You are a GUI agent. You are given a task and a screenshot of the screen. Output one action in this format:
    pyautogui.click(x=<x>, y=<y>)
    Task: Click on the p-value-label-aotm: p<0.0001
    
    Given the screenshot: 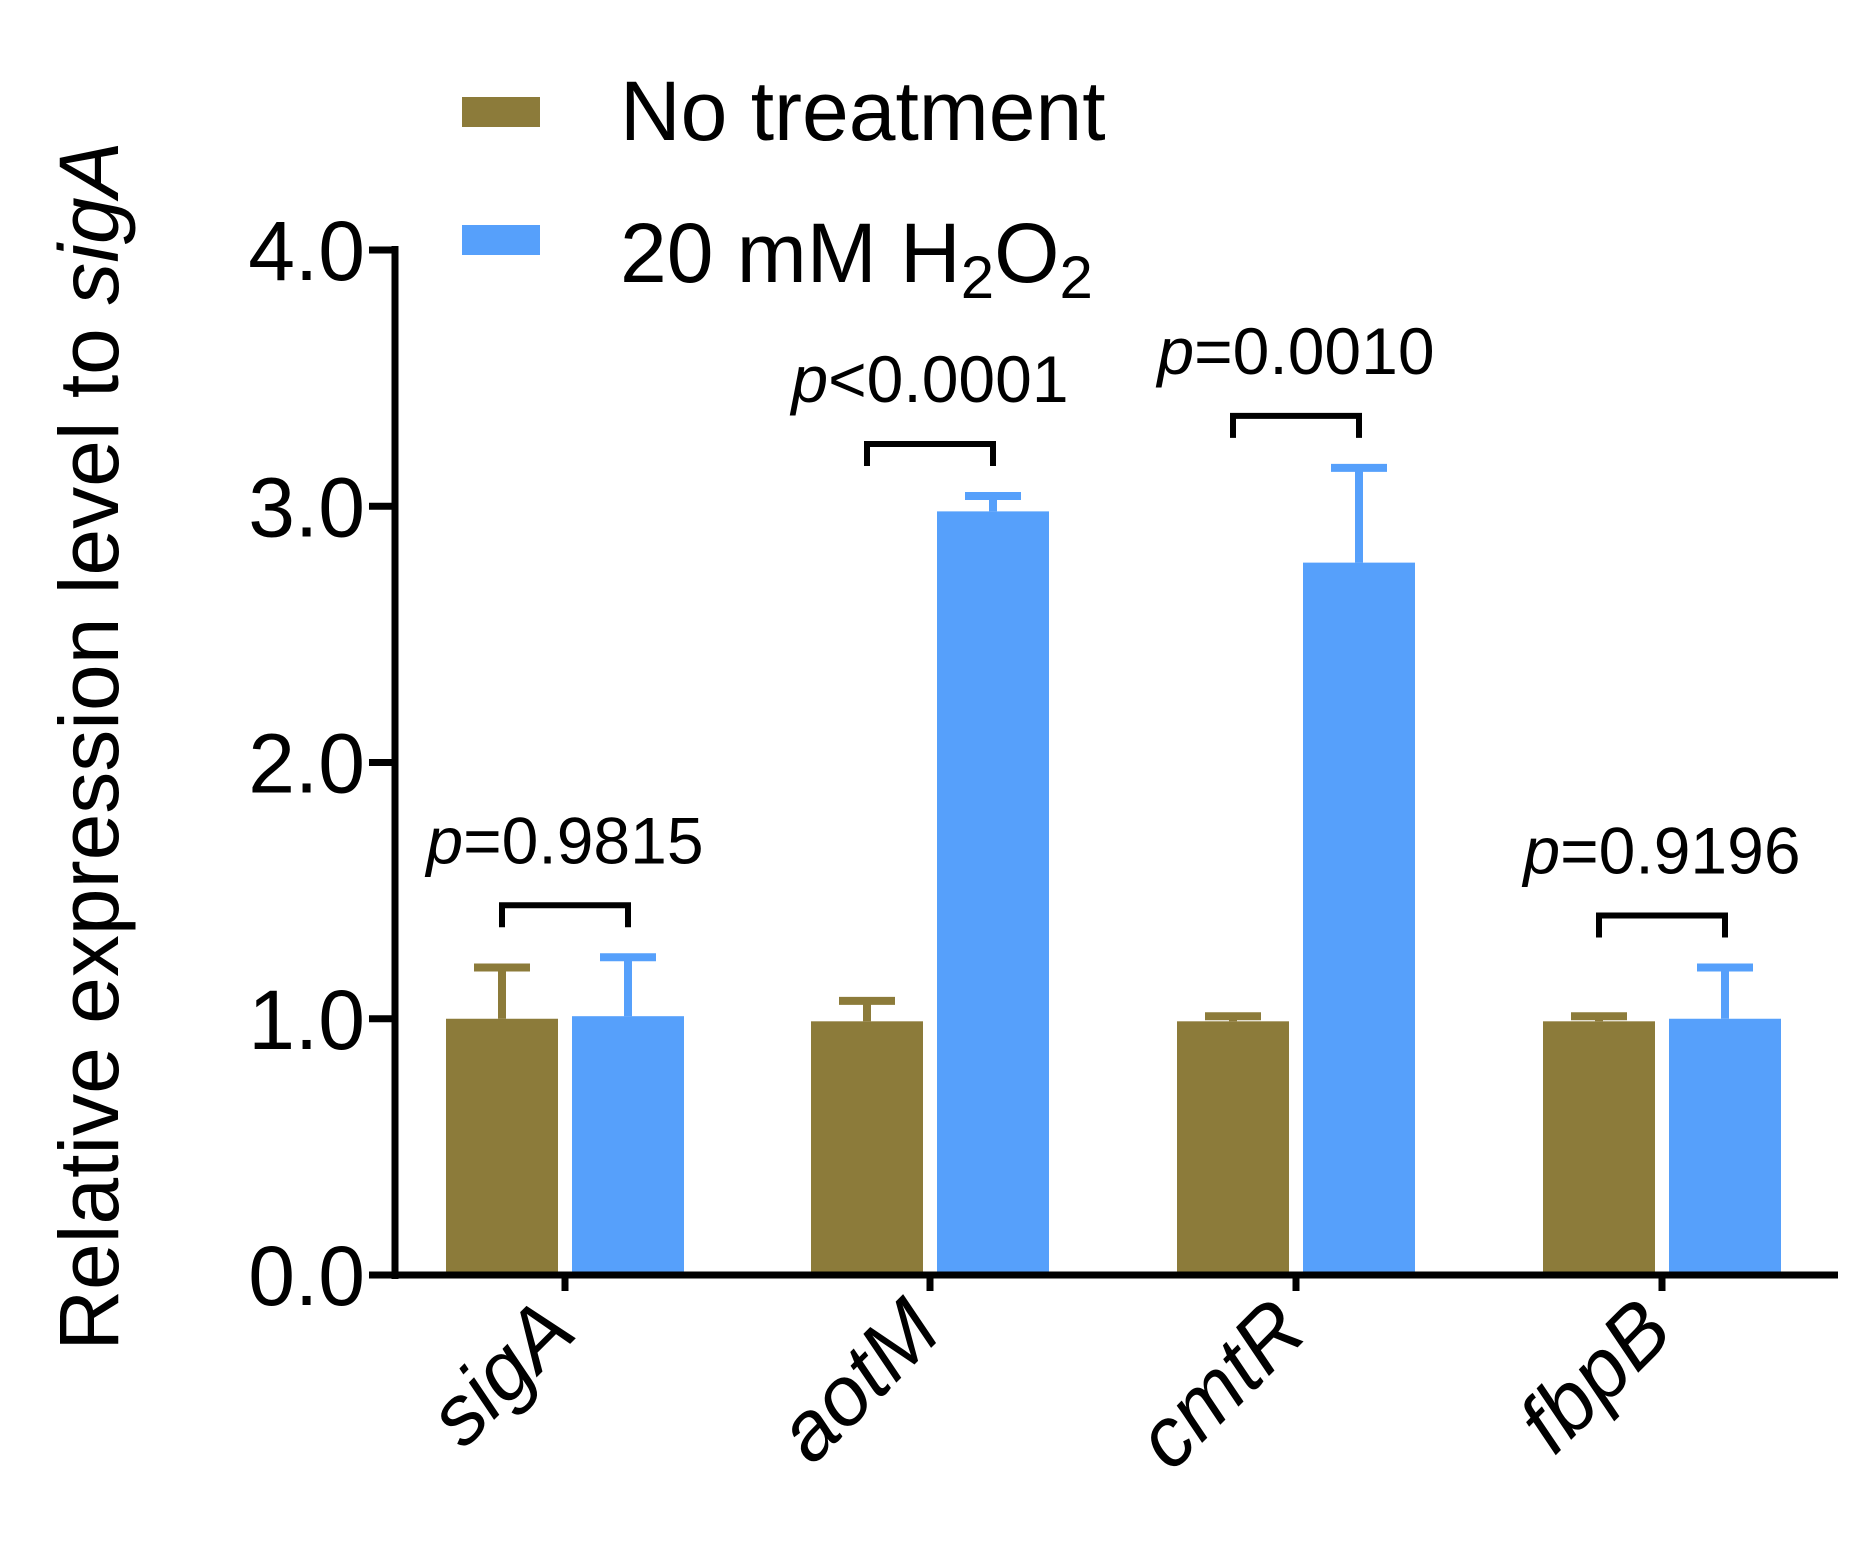 What is the action you would take?
    pyautogui.click(x=928, y=379)
    